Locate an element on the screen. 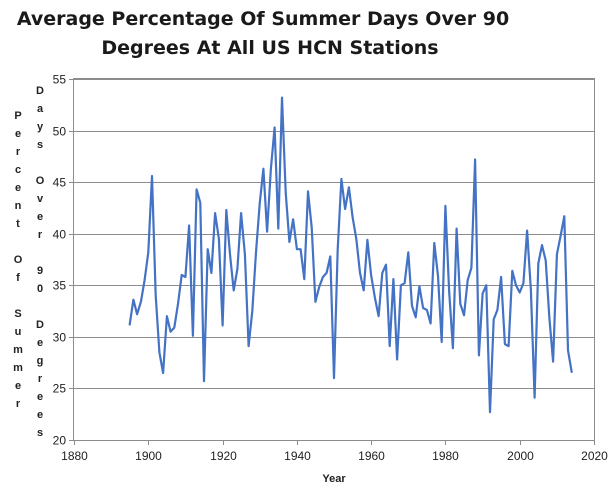  y-tick-label: 35 is located at coordinates (60, 286).